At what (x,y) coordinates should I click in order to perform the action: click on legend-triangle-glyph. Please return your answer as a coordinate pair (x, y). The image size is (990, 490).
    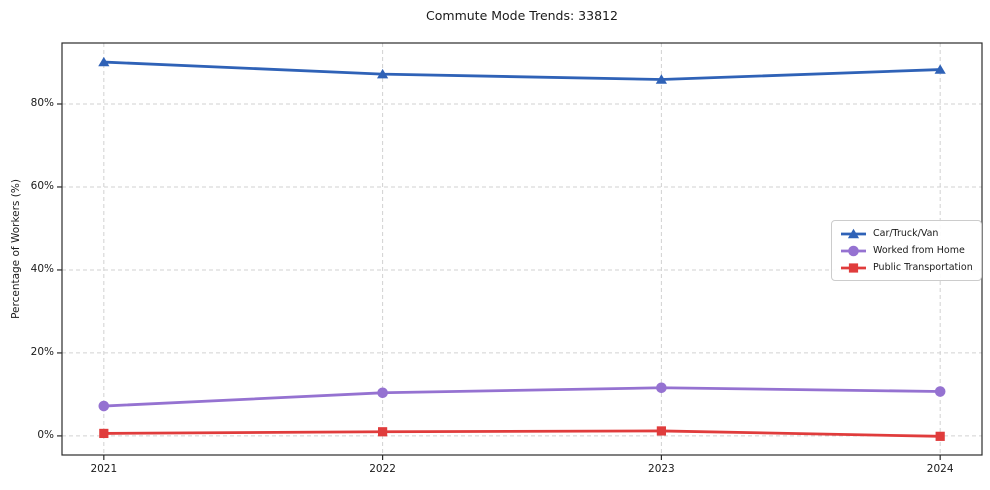
    Looking at the image, I should click on (853, 233).